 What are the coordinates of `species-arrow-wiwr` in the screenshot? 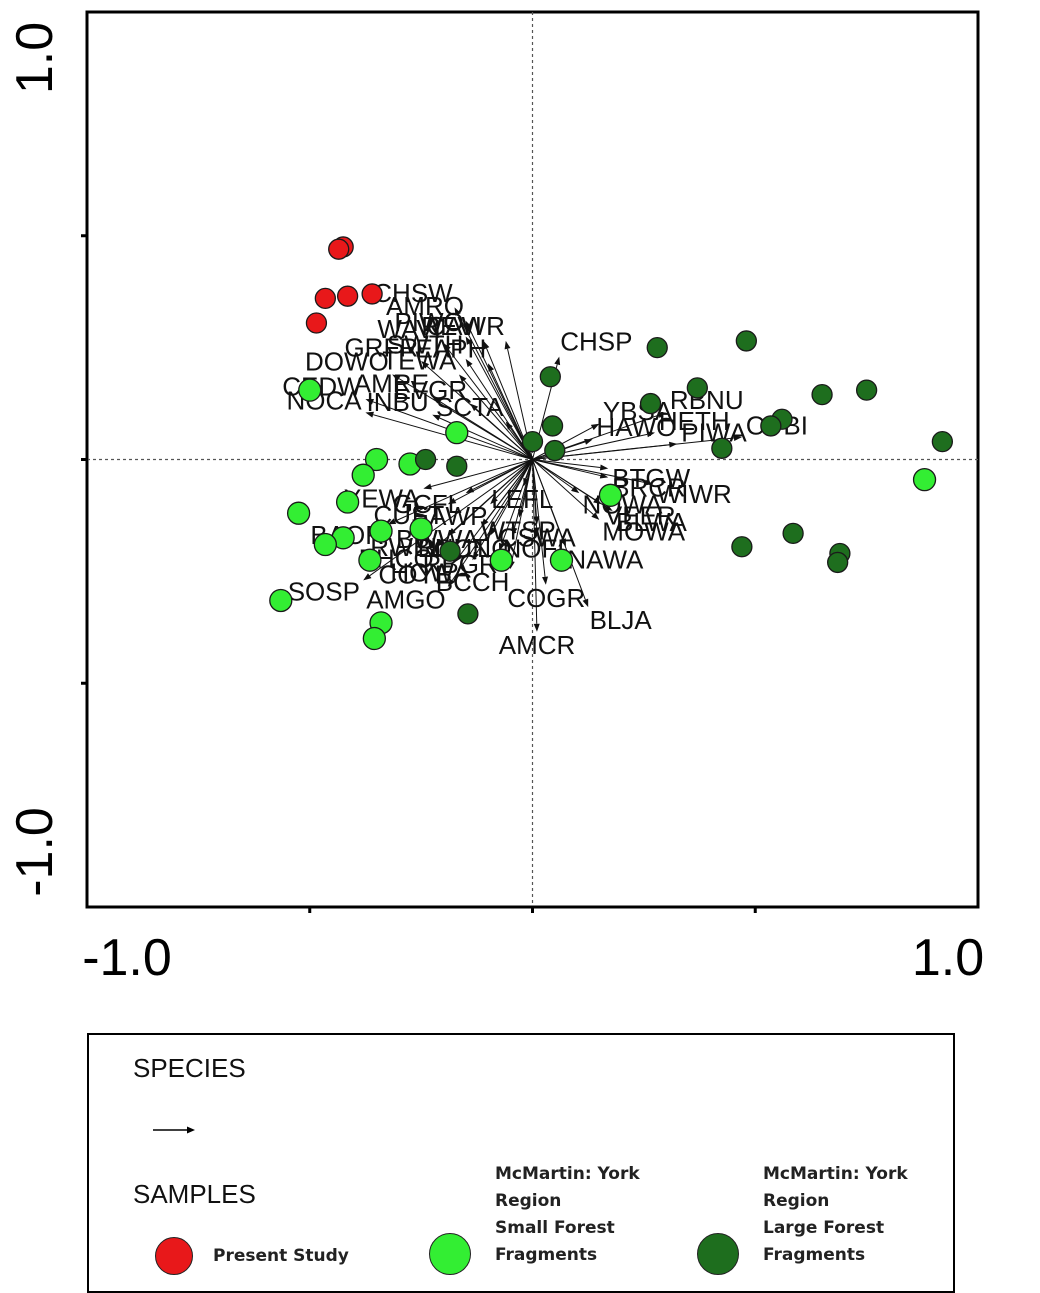 It's located at (592, 472).